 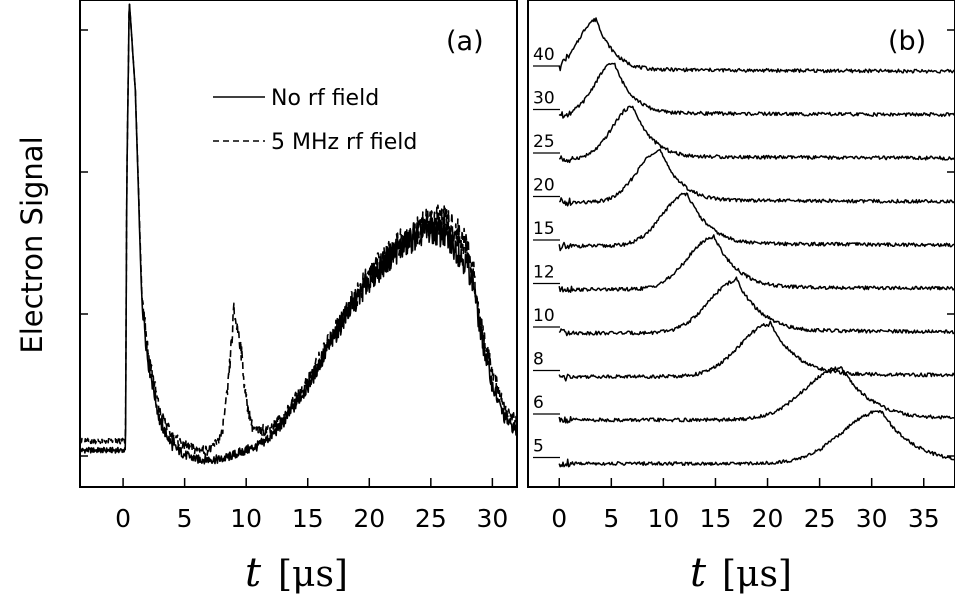 I want to click on offset-label-12: 12, so click(x=544, y=273).